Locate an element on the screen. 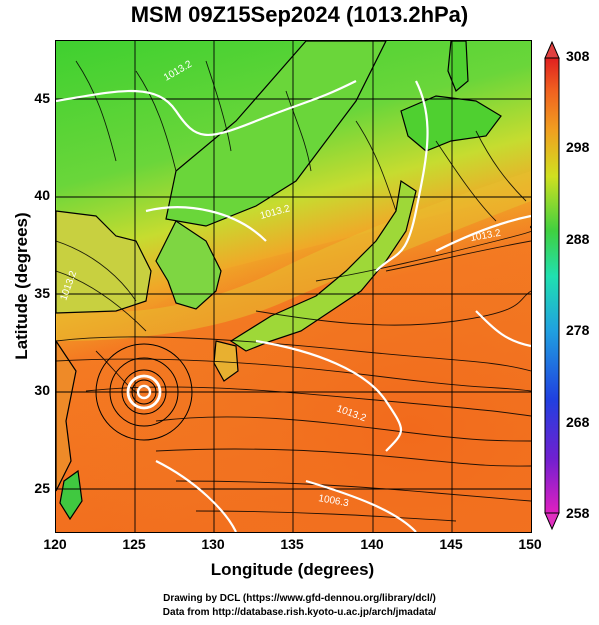 The width and height of the screenshot is (599, 625). taiwan is located at coordinates (71, 495).